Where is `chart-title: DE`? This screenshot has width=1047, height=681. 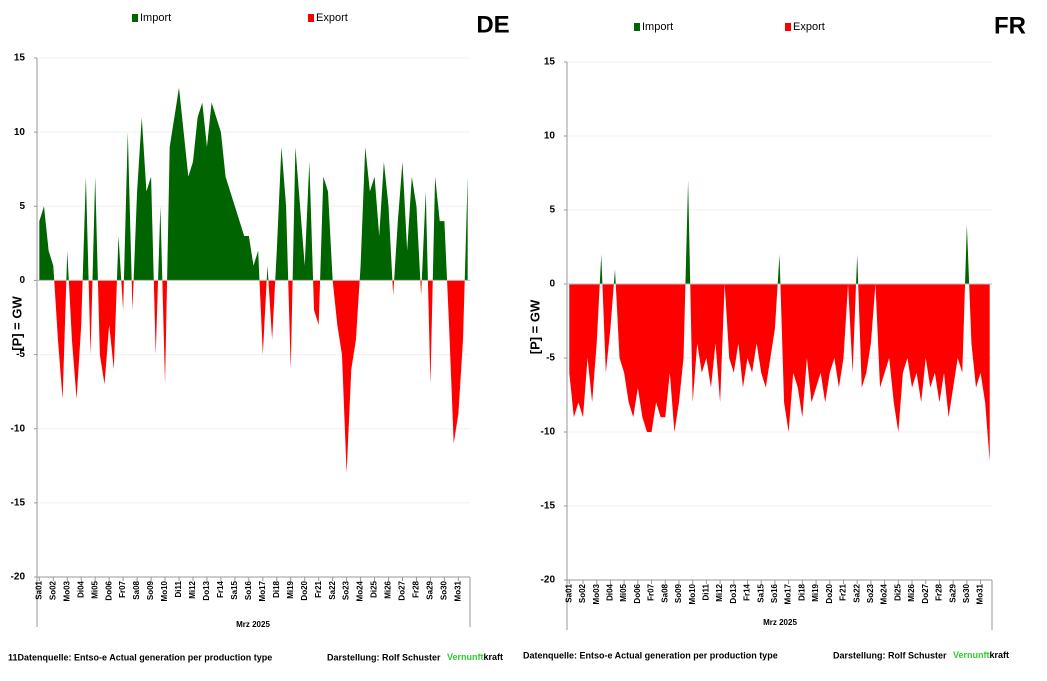 chart-title: DE is located at coordinates (492, 24).